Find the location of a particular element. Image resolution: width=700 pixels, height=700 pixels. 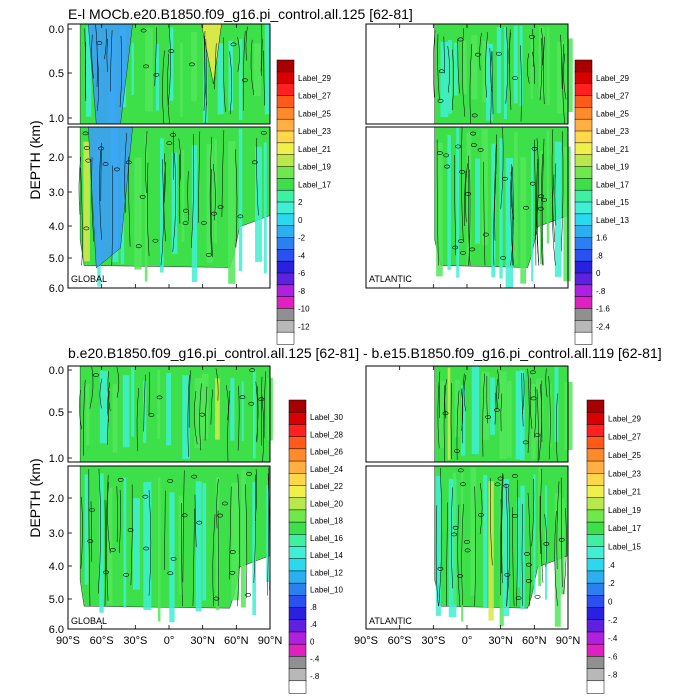

top-left-panel: 0.0 0.5 1.0 2.0 3.0 4.0 5.0 6.0 is located at coordinates (160, 159).